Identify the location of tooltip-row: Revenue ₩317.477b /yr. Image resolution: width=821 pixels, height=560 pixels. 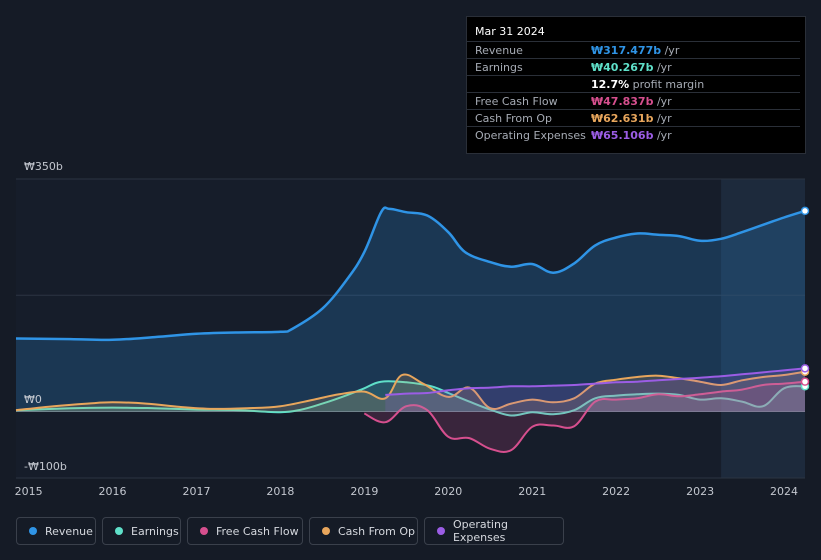
(633, 50).